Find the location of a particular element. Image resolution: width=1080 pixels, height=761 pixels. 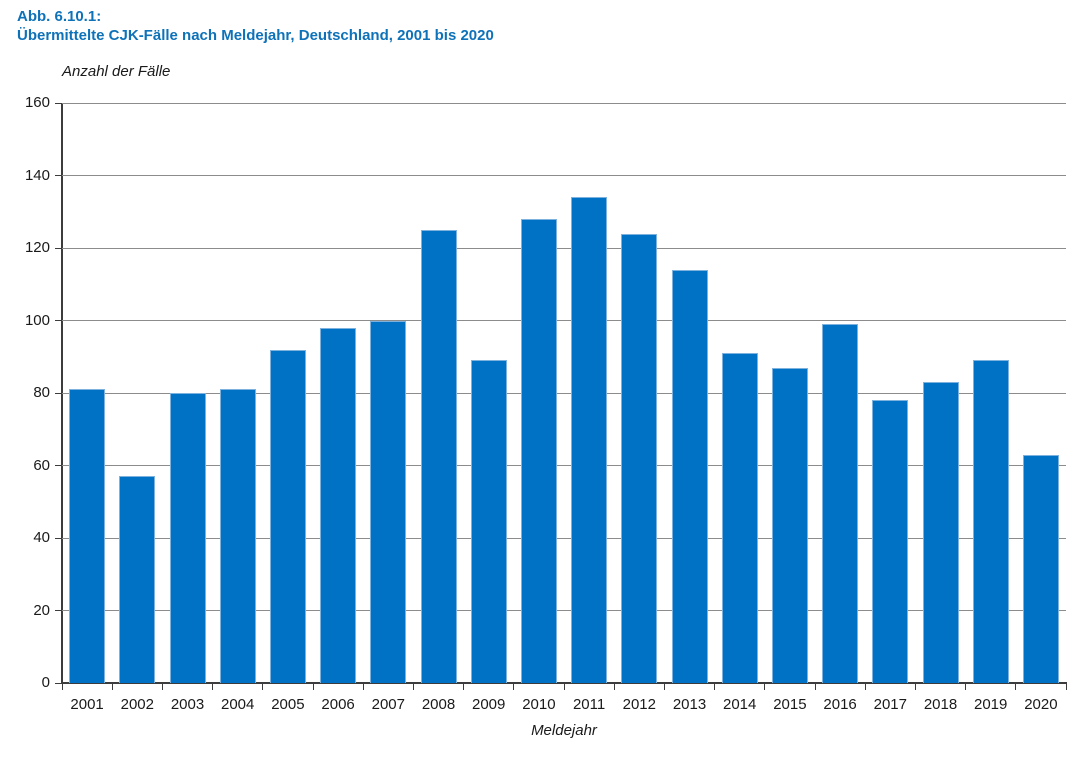

bar-2016 is located at coordinates (840, 503).